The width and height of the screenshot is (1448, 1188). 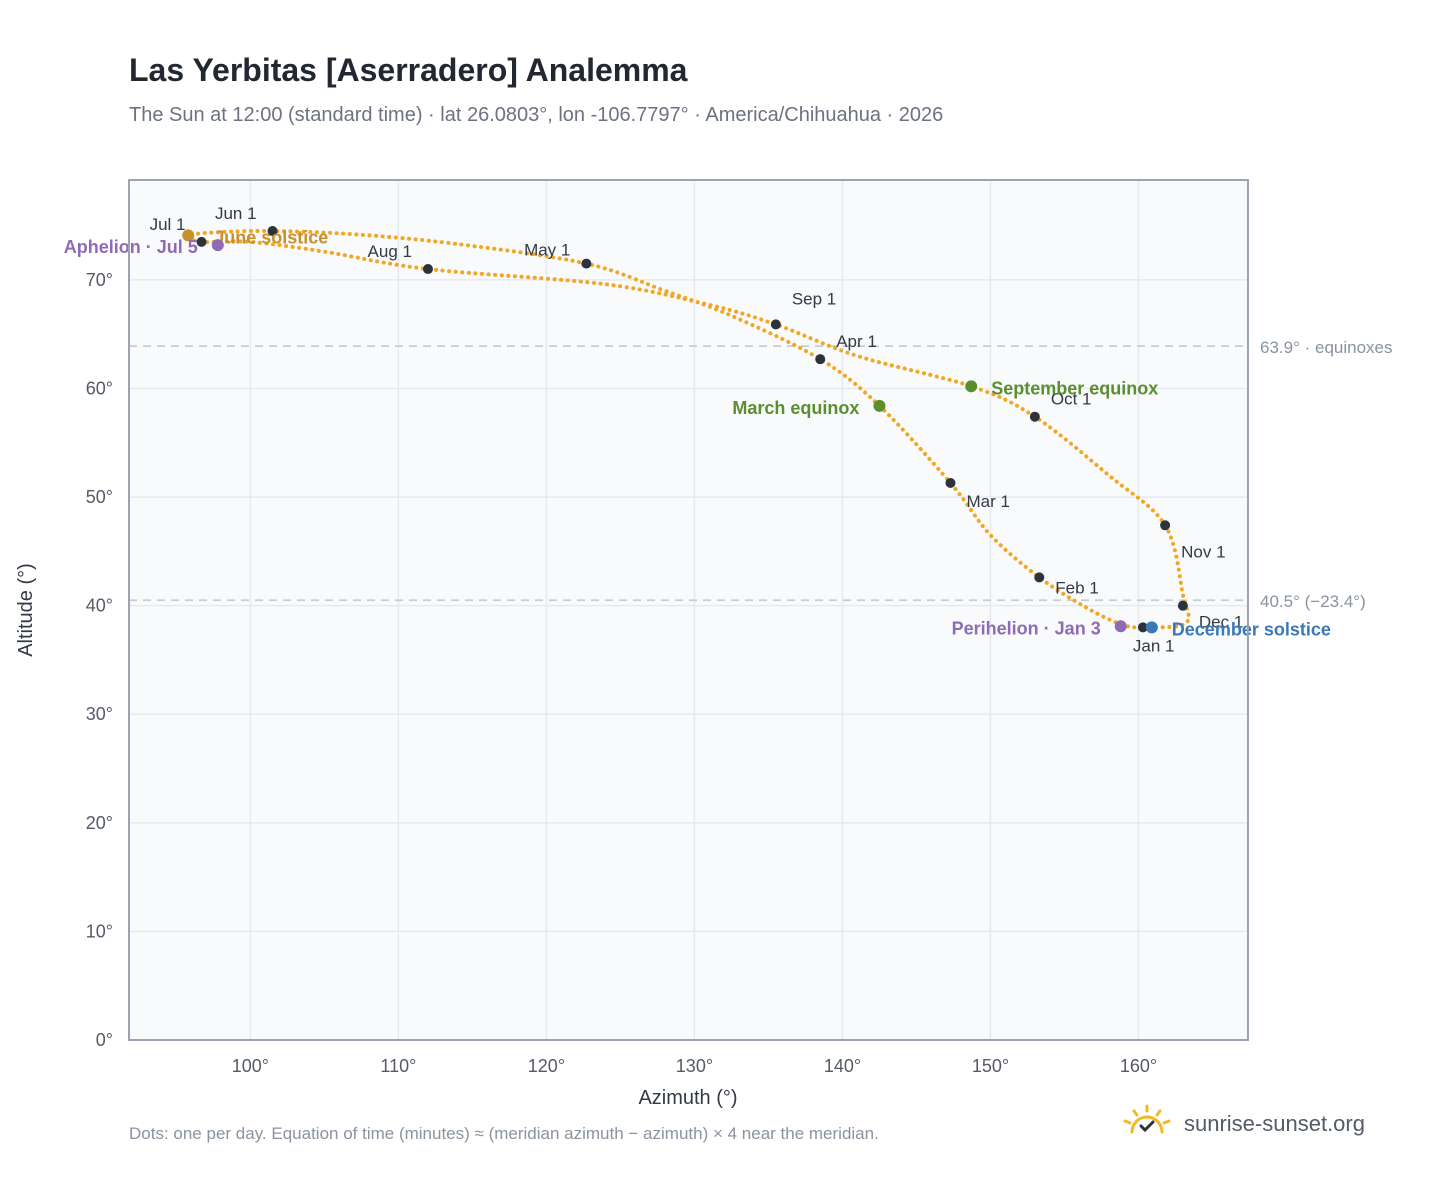 What do you see at coordinates (99, 606) in the screenshot?
I see `y-tick-label: 40°` at bounding box center [99, 606].